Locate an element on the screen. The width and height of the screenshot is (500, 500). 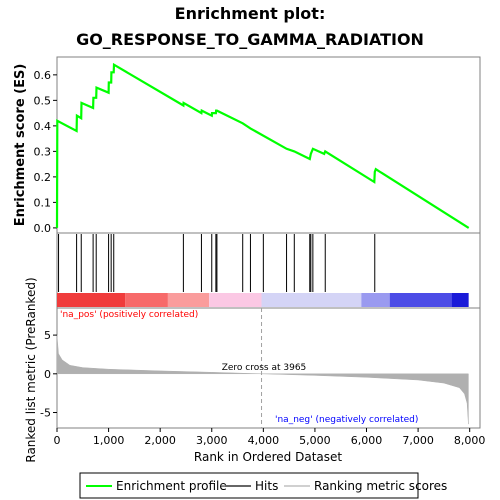
legend-label-enrichment: Enrichment profile is located at coordinates (171, 486).